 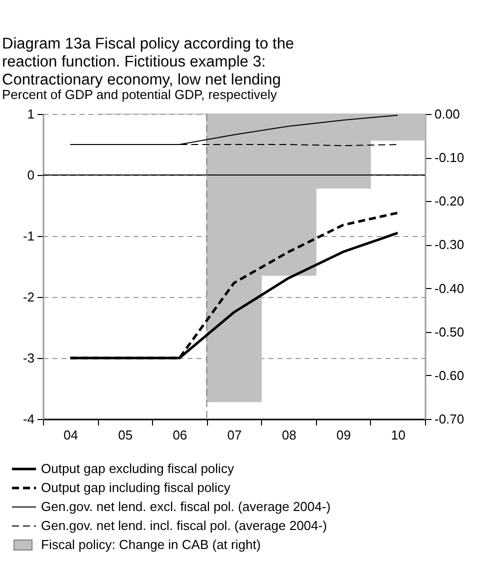 What do you see at coordinates (71, 435) in the screenshot?
I see `x-tick-label: 04` at bounding box center [71, 435].